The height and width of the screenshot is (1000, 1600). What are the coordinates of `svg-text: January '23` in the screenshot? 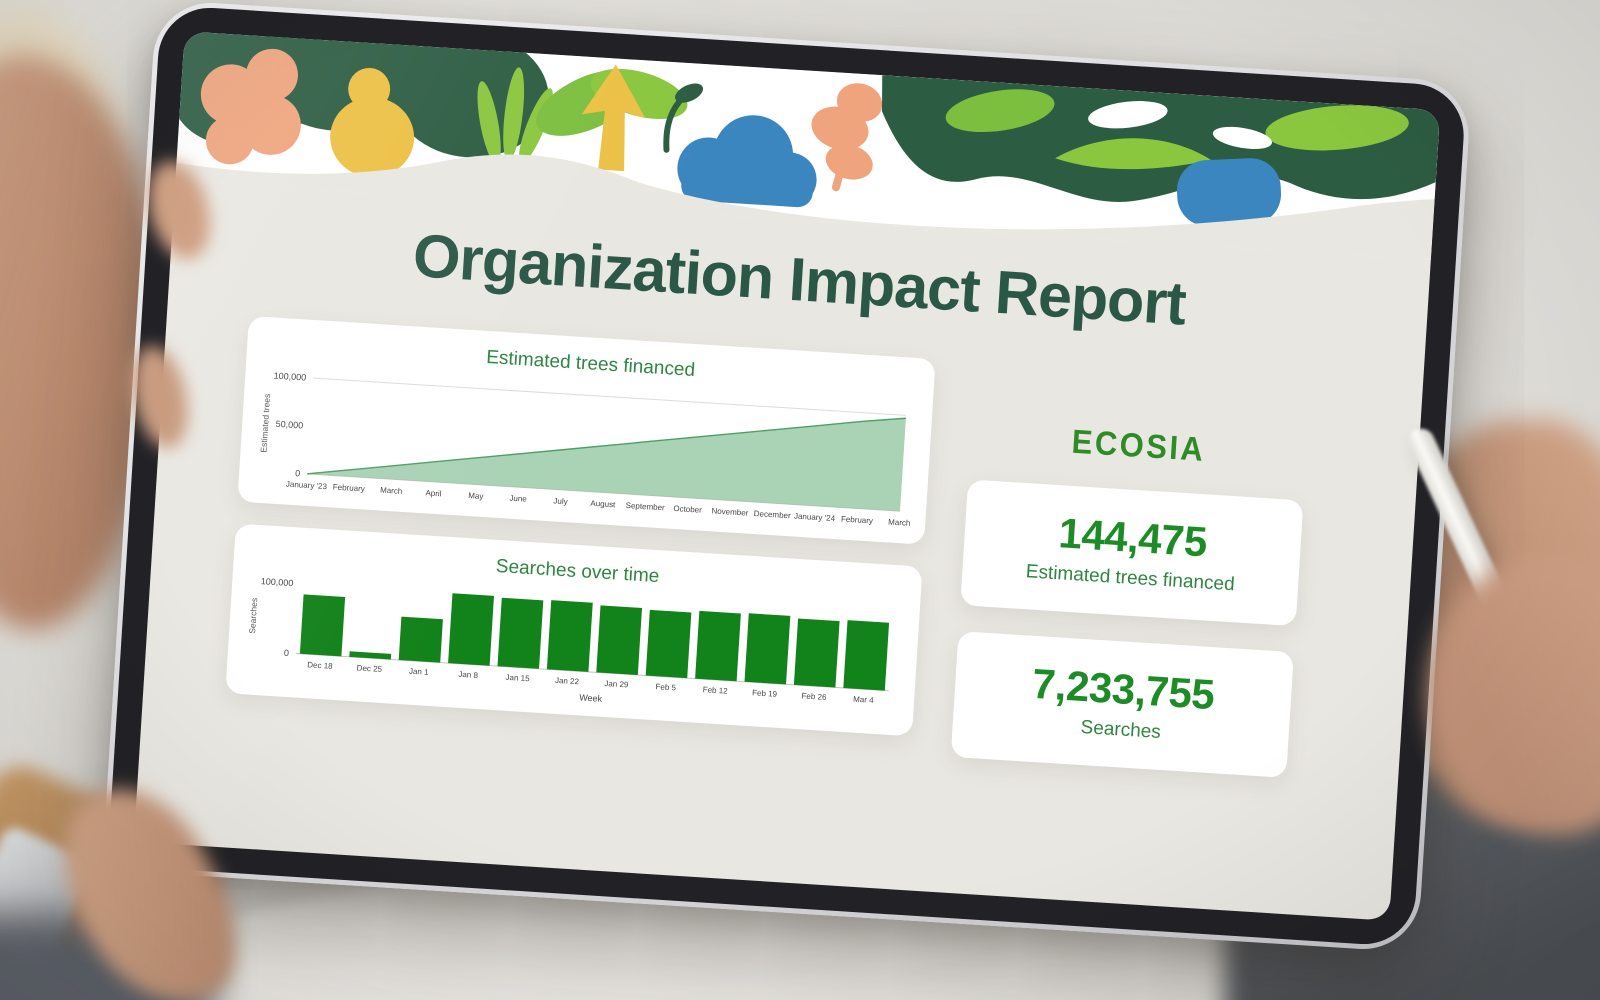 It's located at (307, 486).